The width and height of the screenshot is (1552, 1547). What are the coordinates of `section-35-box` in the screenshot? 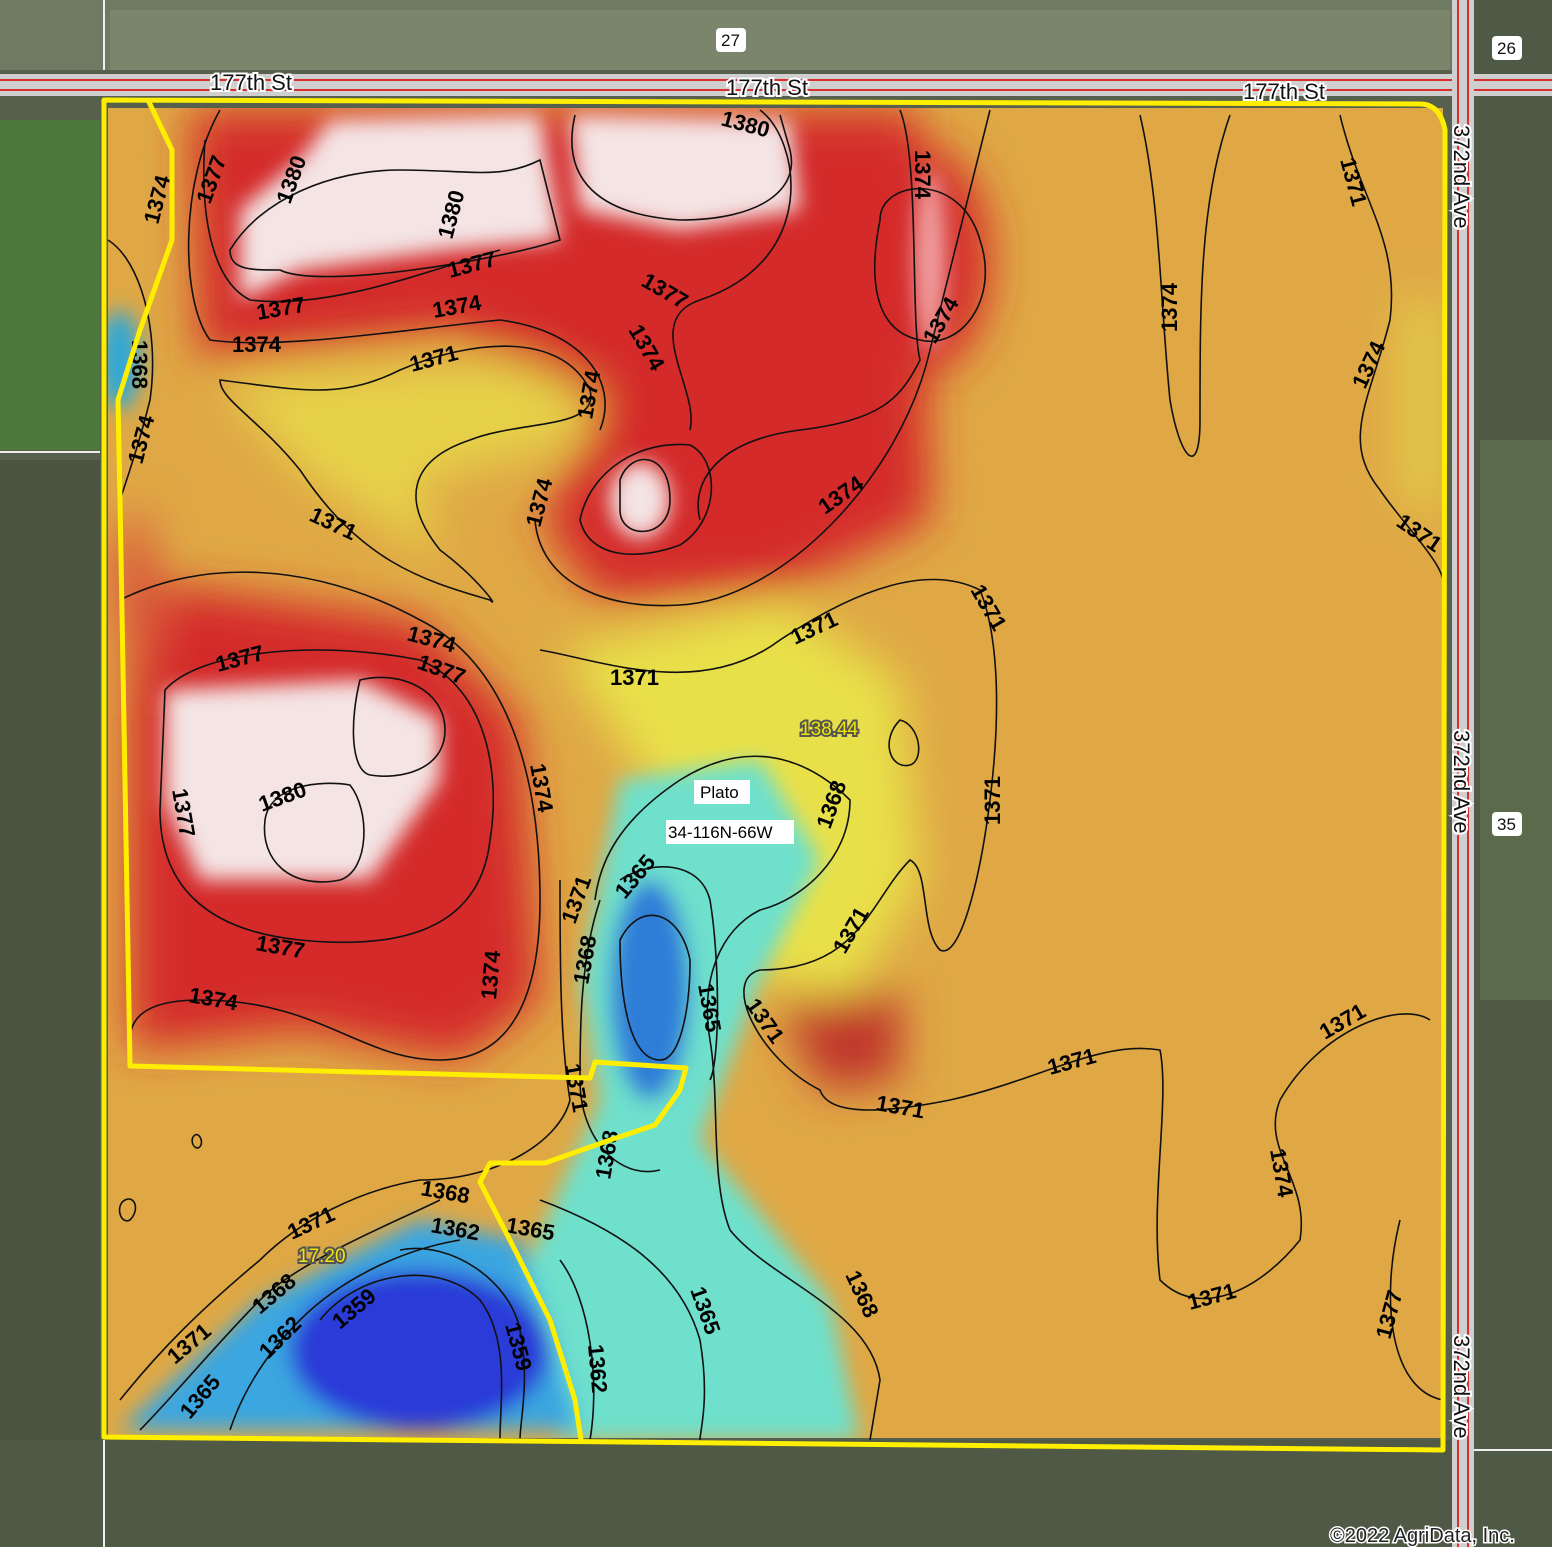 It's located at (1507, 824).